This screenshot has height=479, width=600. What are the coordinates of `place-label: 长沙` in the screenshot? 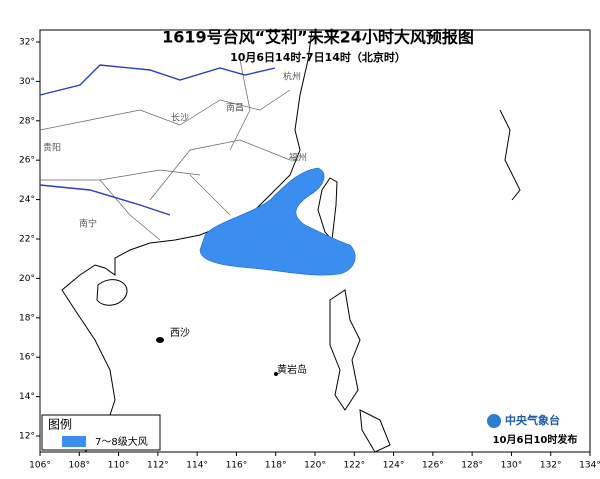 It's located at (180, 118).